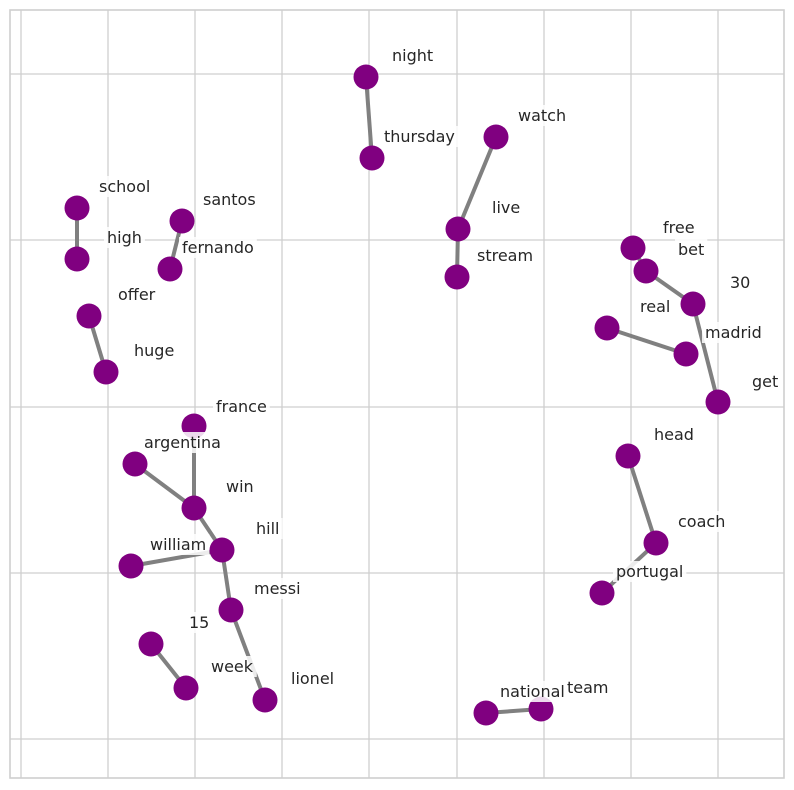  What do you see at coordinates (194, 508) in the screenshot?
I see `node-win` at bounding box center [194, 508].